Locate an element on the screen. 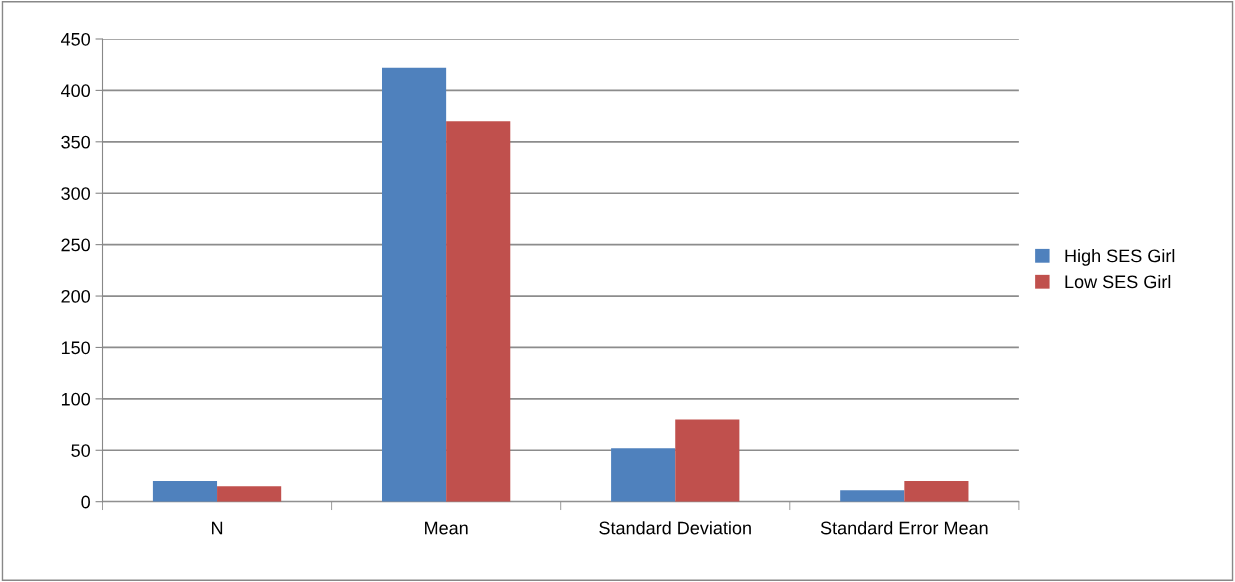  x-tick-label: Mean is located at coordinates (446, 528).